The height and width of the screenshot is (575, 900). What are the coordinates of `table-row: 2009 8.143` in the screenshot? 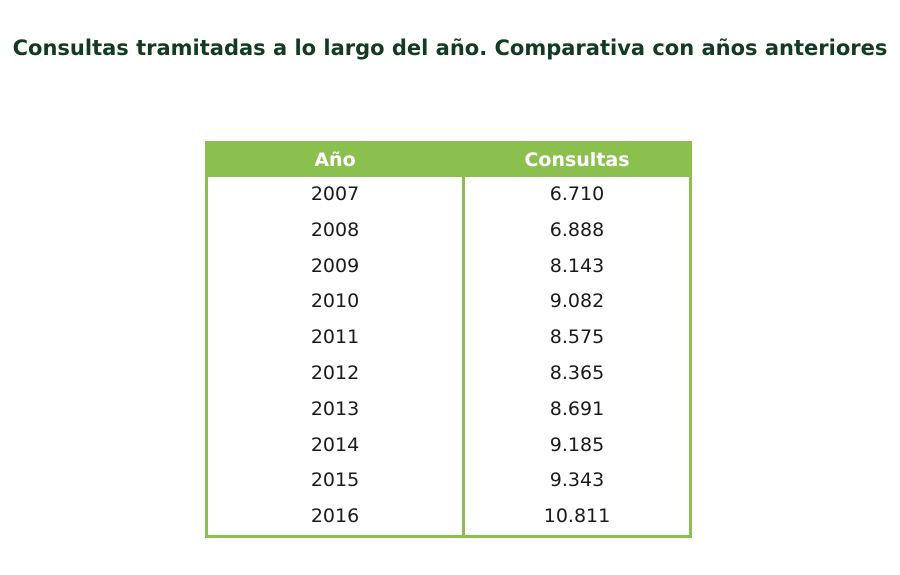 It's located at (448, 266).